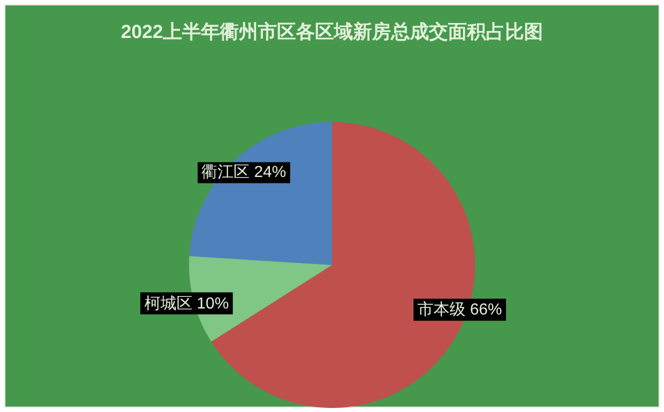  I want to click on chart-title: 2022上半年衢州市区各区域新房总成交面积占比图, so click(332, 32).